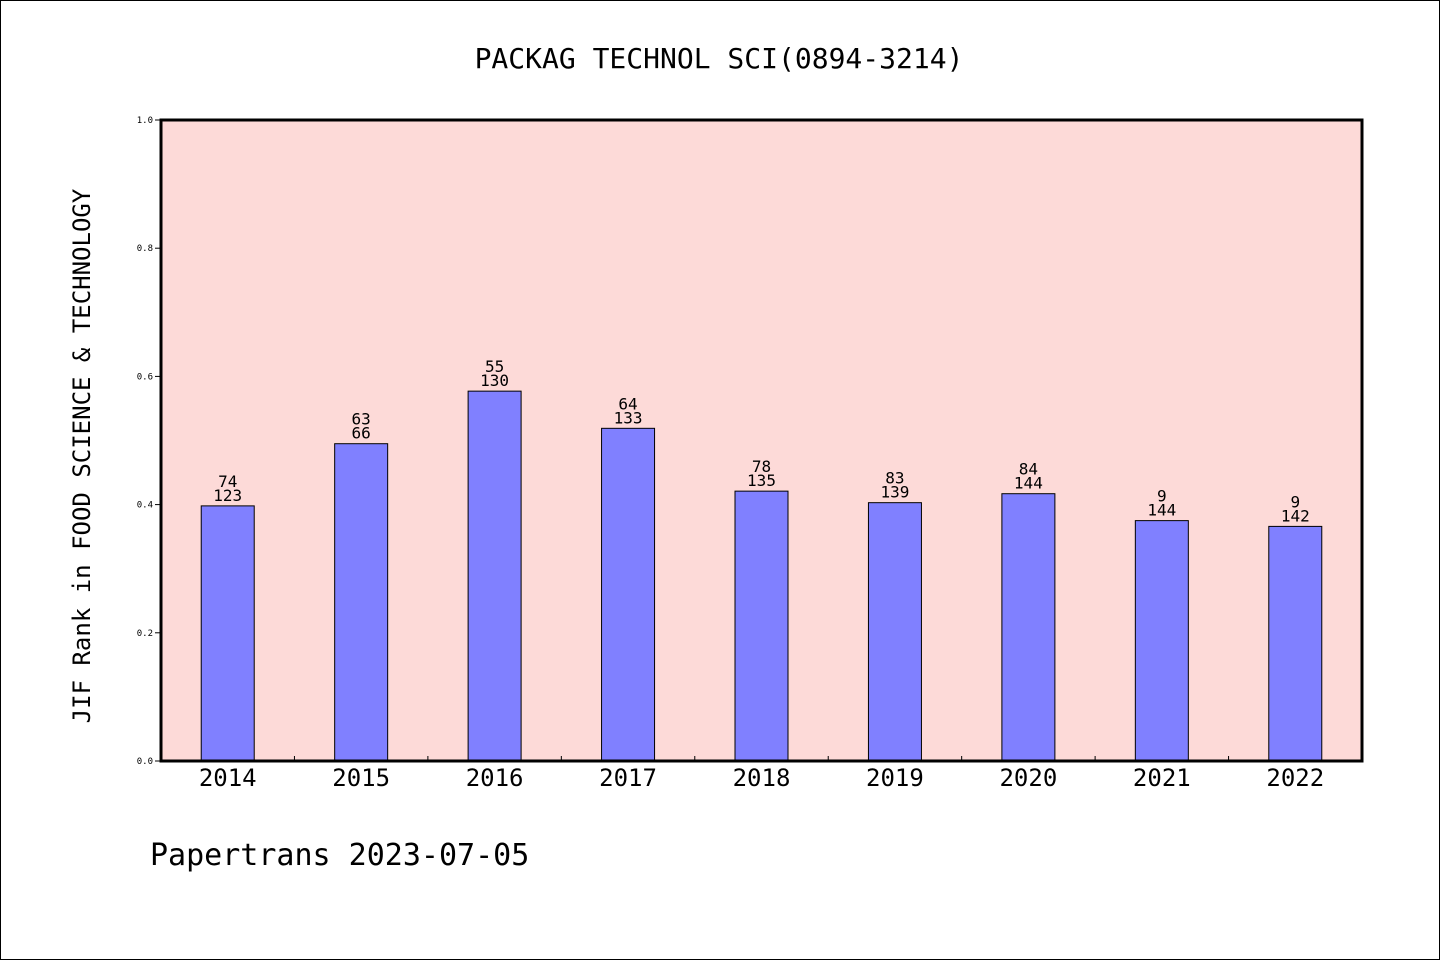 Image resolution: width=1440 pixels, height=960 pixels. Describe the element at coordinates (145, 249) in the screenshot. I see `y-tick-label: 0.8` at that location.